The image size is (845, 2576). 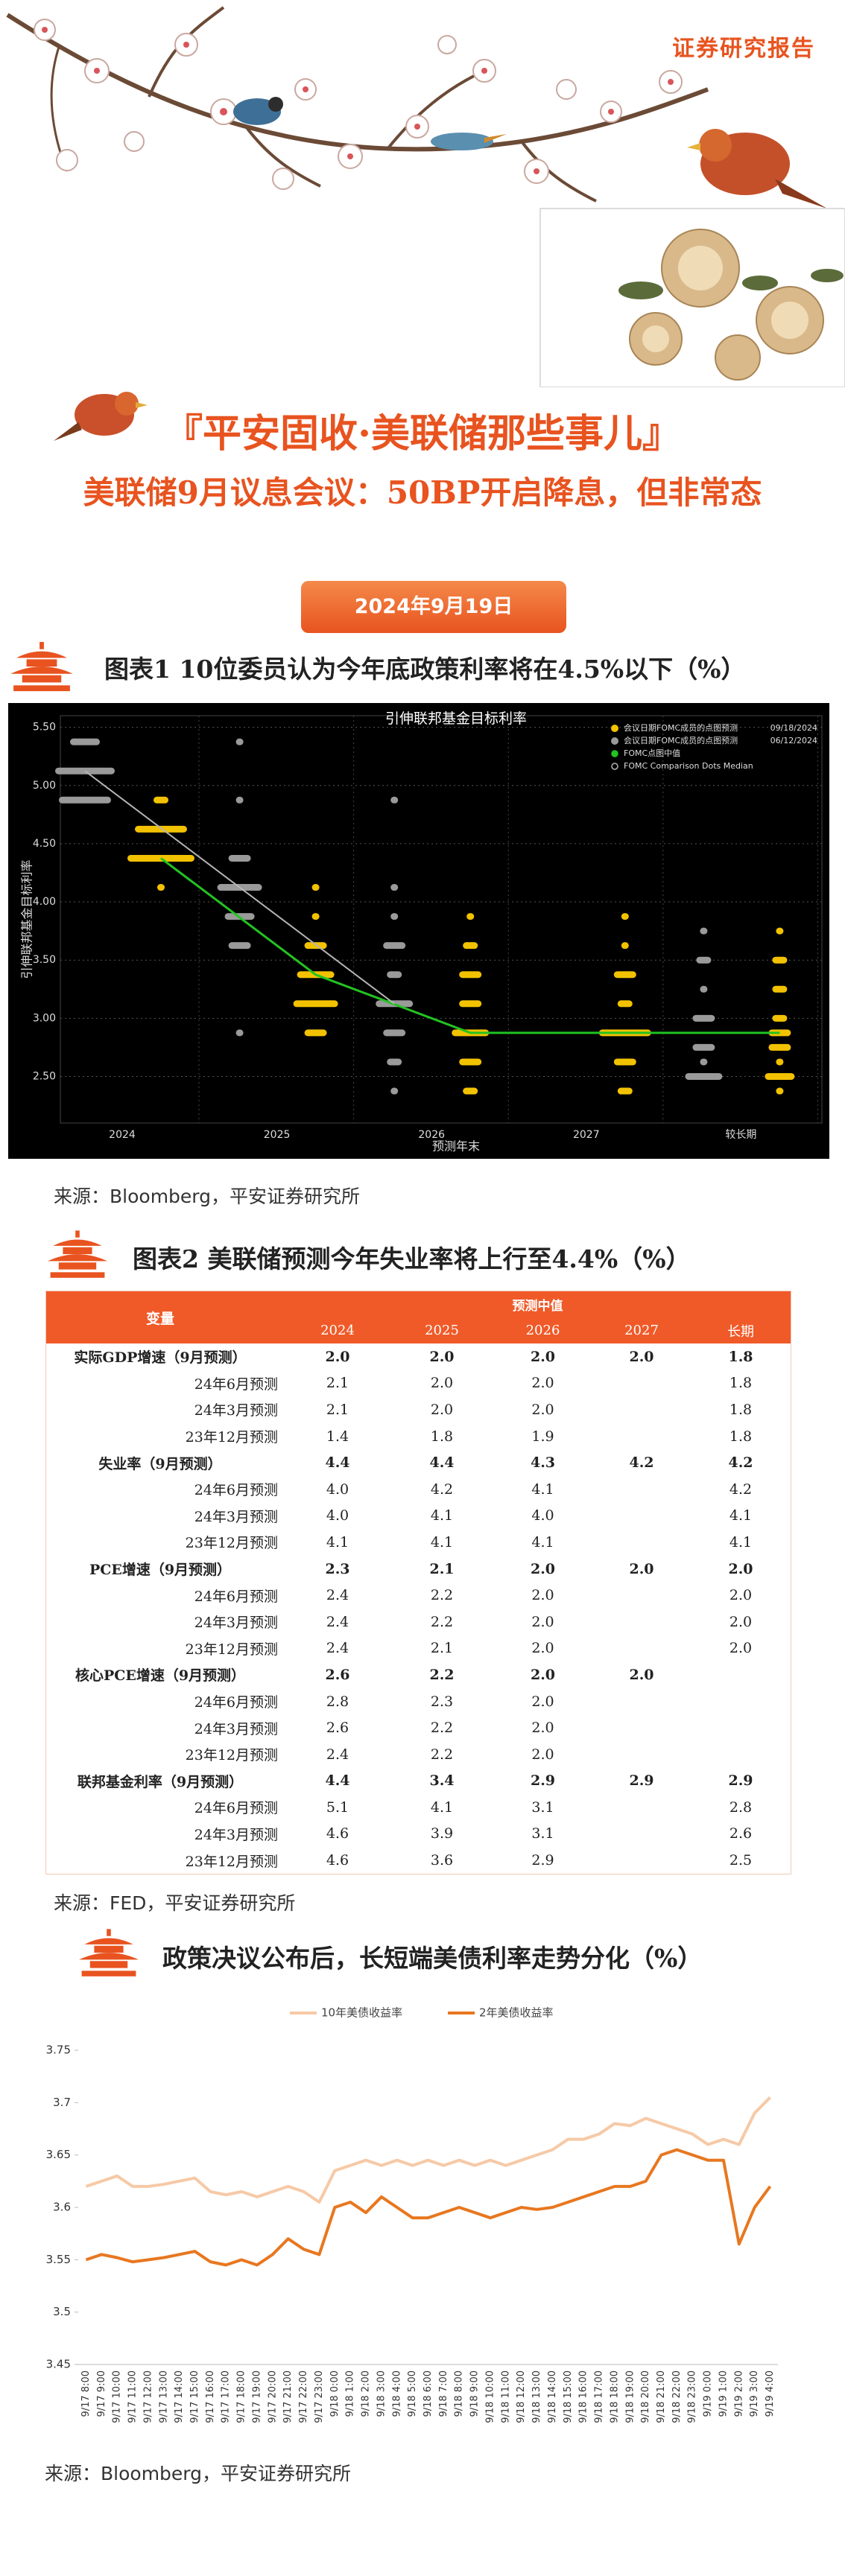 I want to click on legend-label: FOMC点图中值, so click(x=652, y=753).